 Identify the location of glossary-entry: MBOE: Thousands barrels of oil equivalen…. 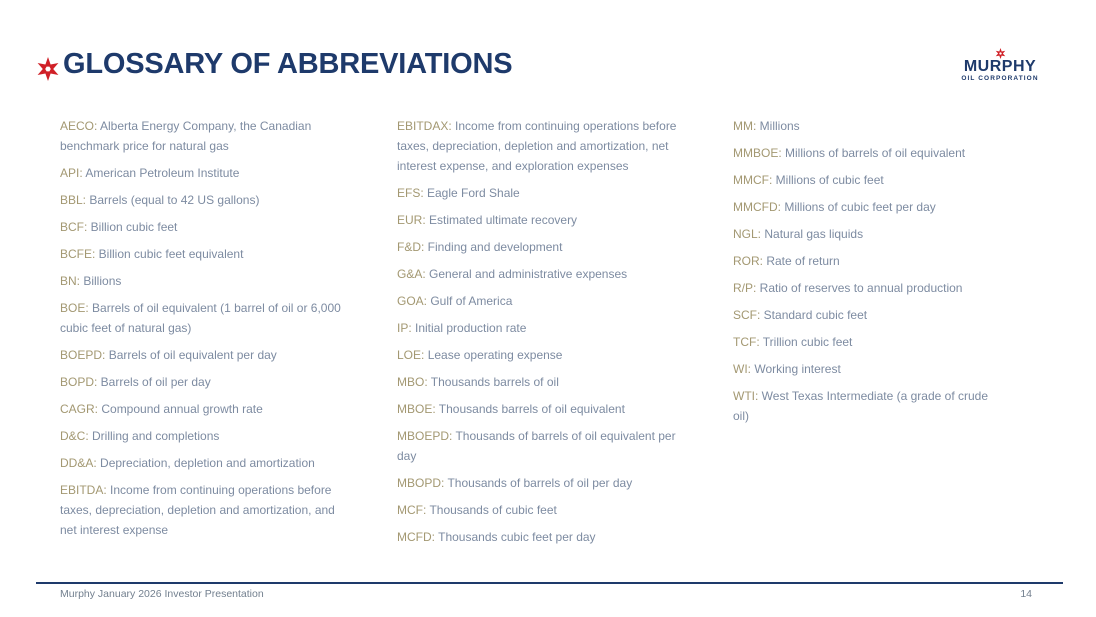
(544, 409).